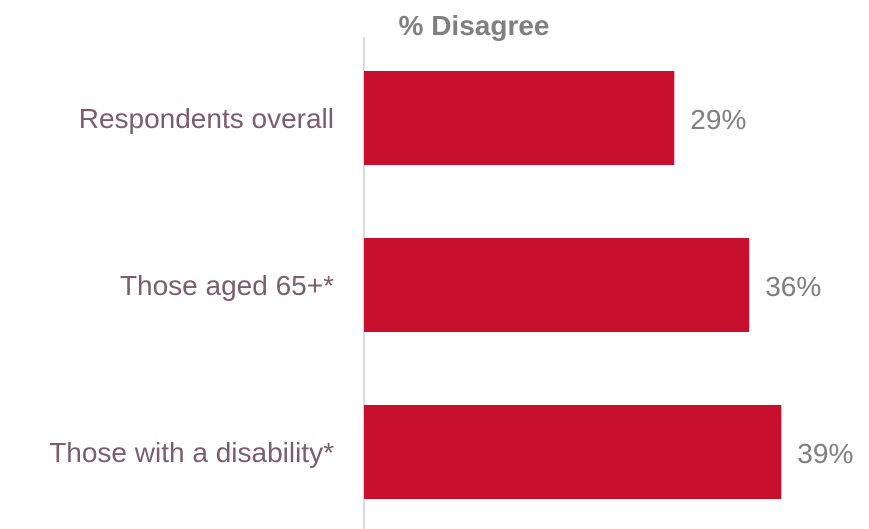  What do you see at coordinates (825, 453) in the screenshot?
I see `value-label-3: 39%` at bounding box center [825, 453].